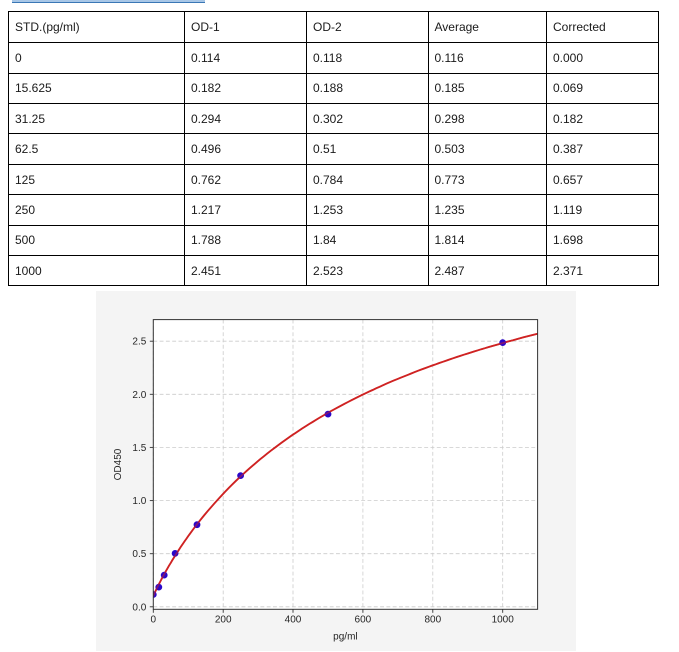 Image resolution: width=679 pixels, height=652 pixels. I want to click on svg-text: pg/ml, so click(345, 637).